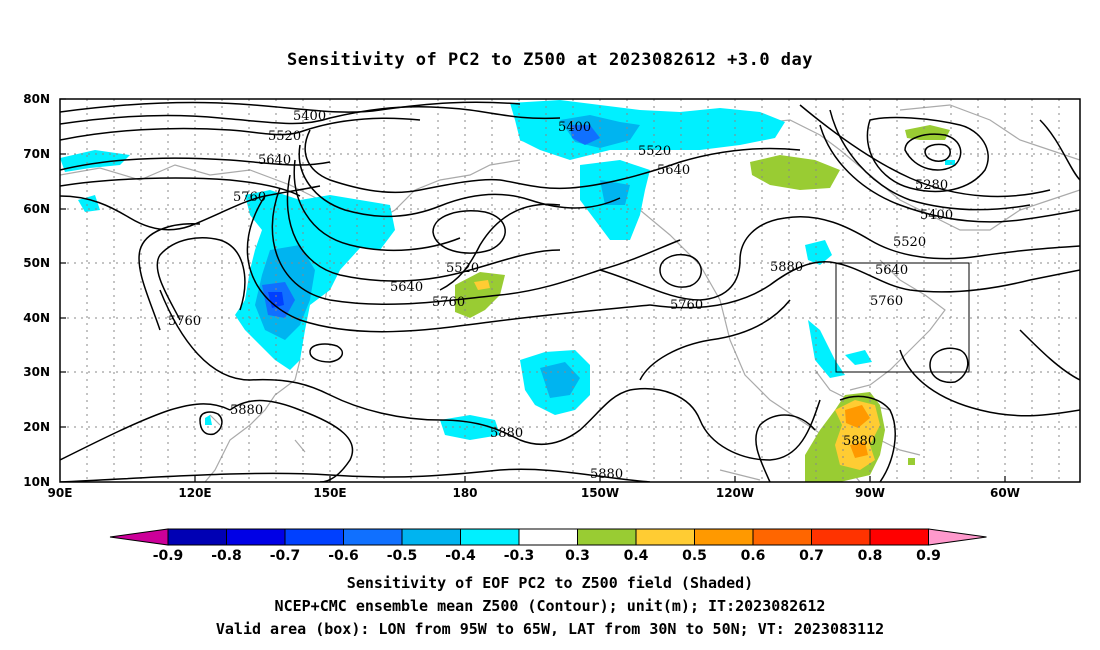  Describe the element at coordinates (694, 556) in the screenshot. I see `colorbar-label: 0.5` at that location.